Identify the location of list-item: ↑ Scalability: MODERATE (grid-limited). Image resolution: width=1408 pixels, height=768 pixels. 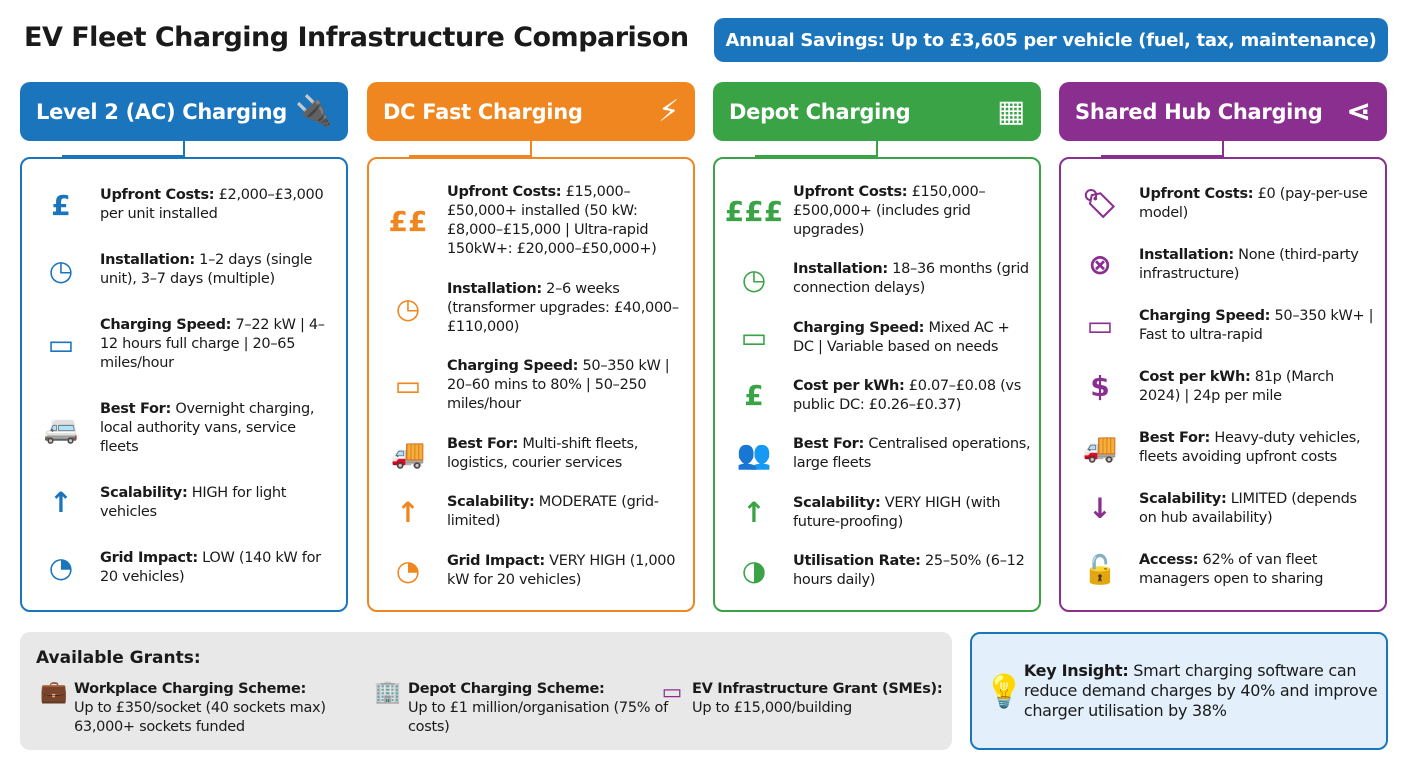
(527, 512).